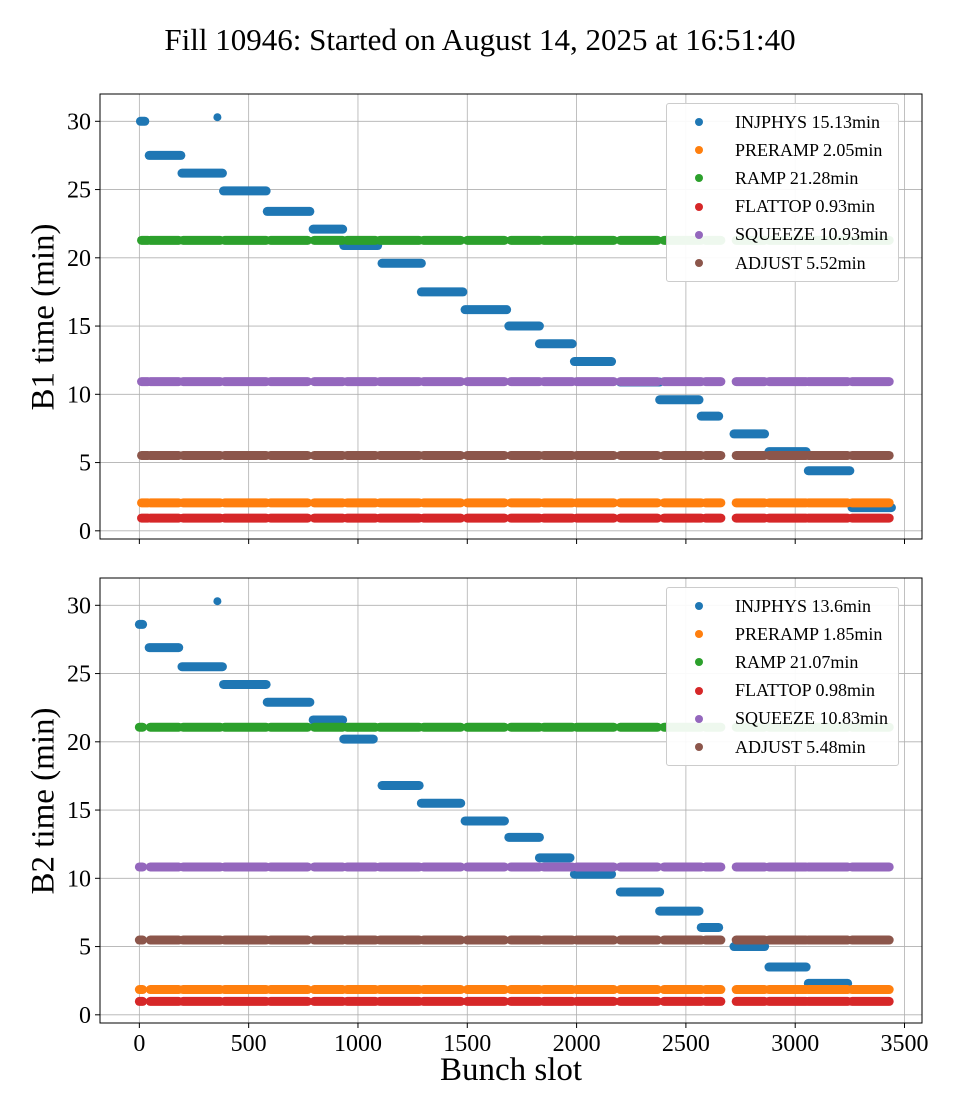 This screenshot has width=960, height=1120. I want to click on legend-label: PRERAMP 1.85min, so click(809, 633).